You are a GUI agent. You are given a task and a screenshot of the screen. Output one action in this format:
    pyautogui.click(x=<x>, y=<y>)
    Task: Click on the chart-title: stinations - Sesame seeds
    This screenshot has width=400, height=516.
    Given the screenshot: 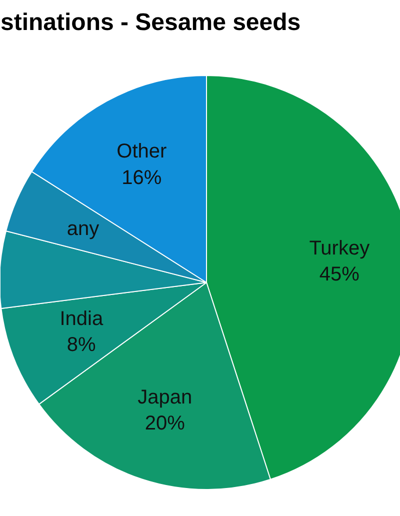 What is the action you would take?
    pyautogui.click(x=150, y=22)
    